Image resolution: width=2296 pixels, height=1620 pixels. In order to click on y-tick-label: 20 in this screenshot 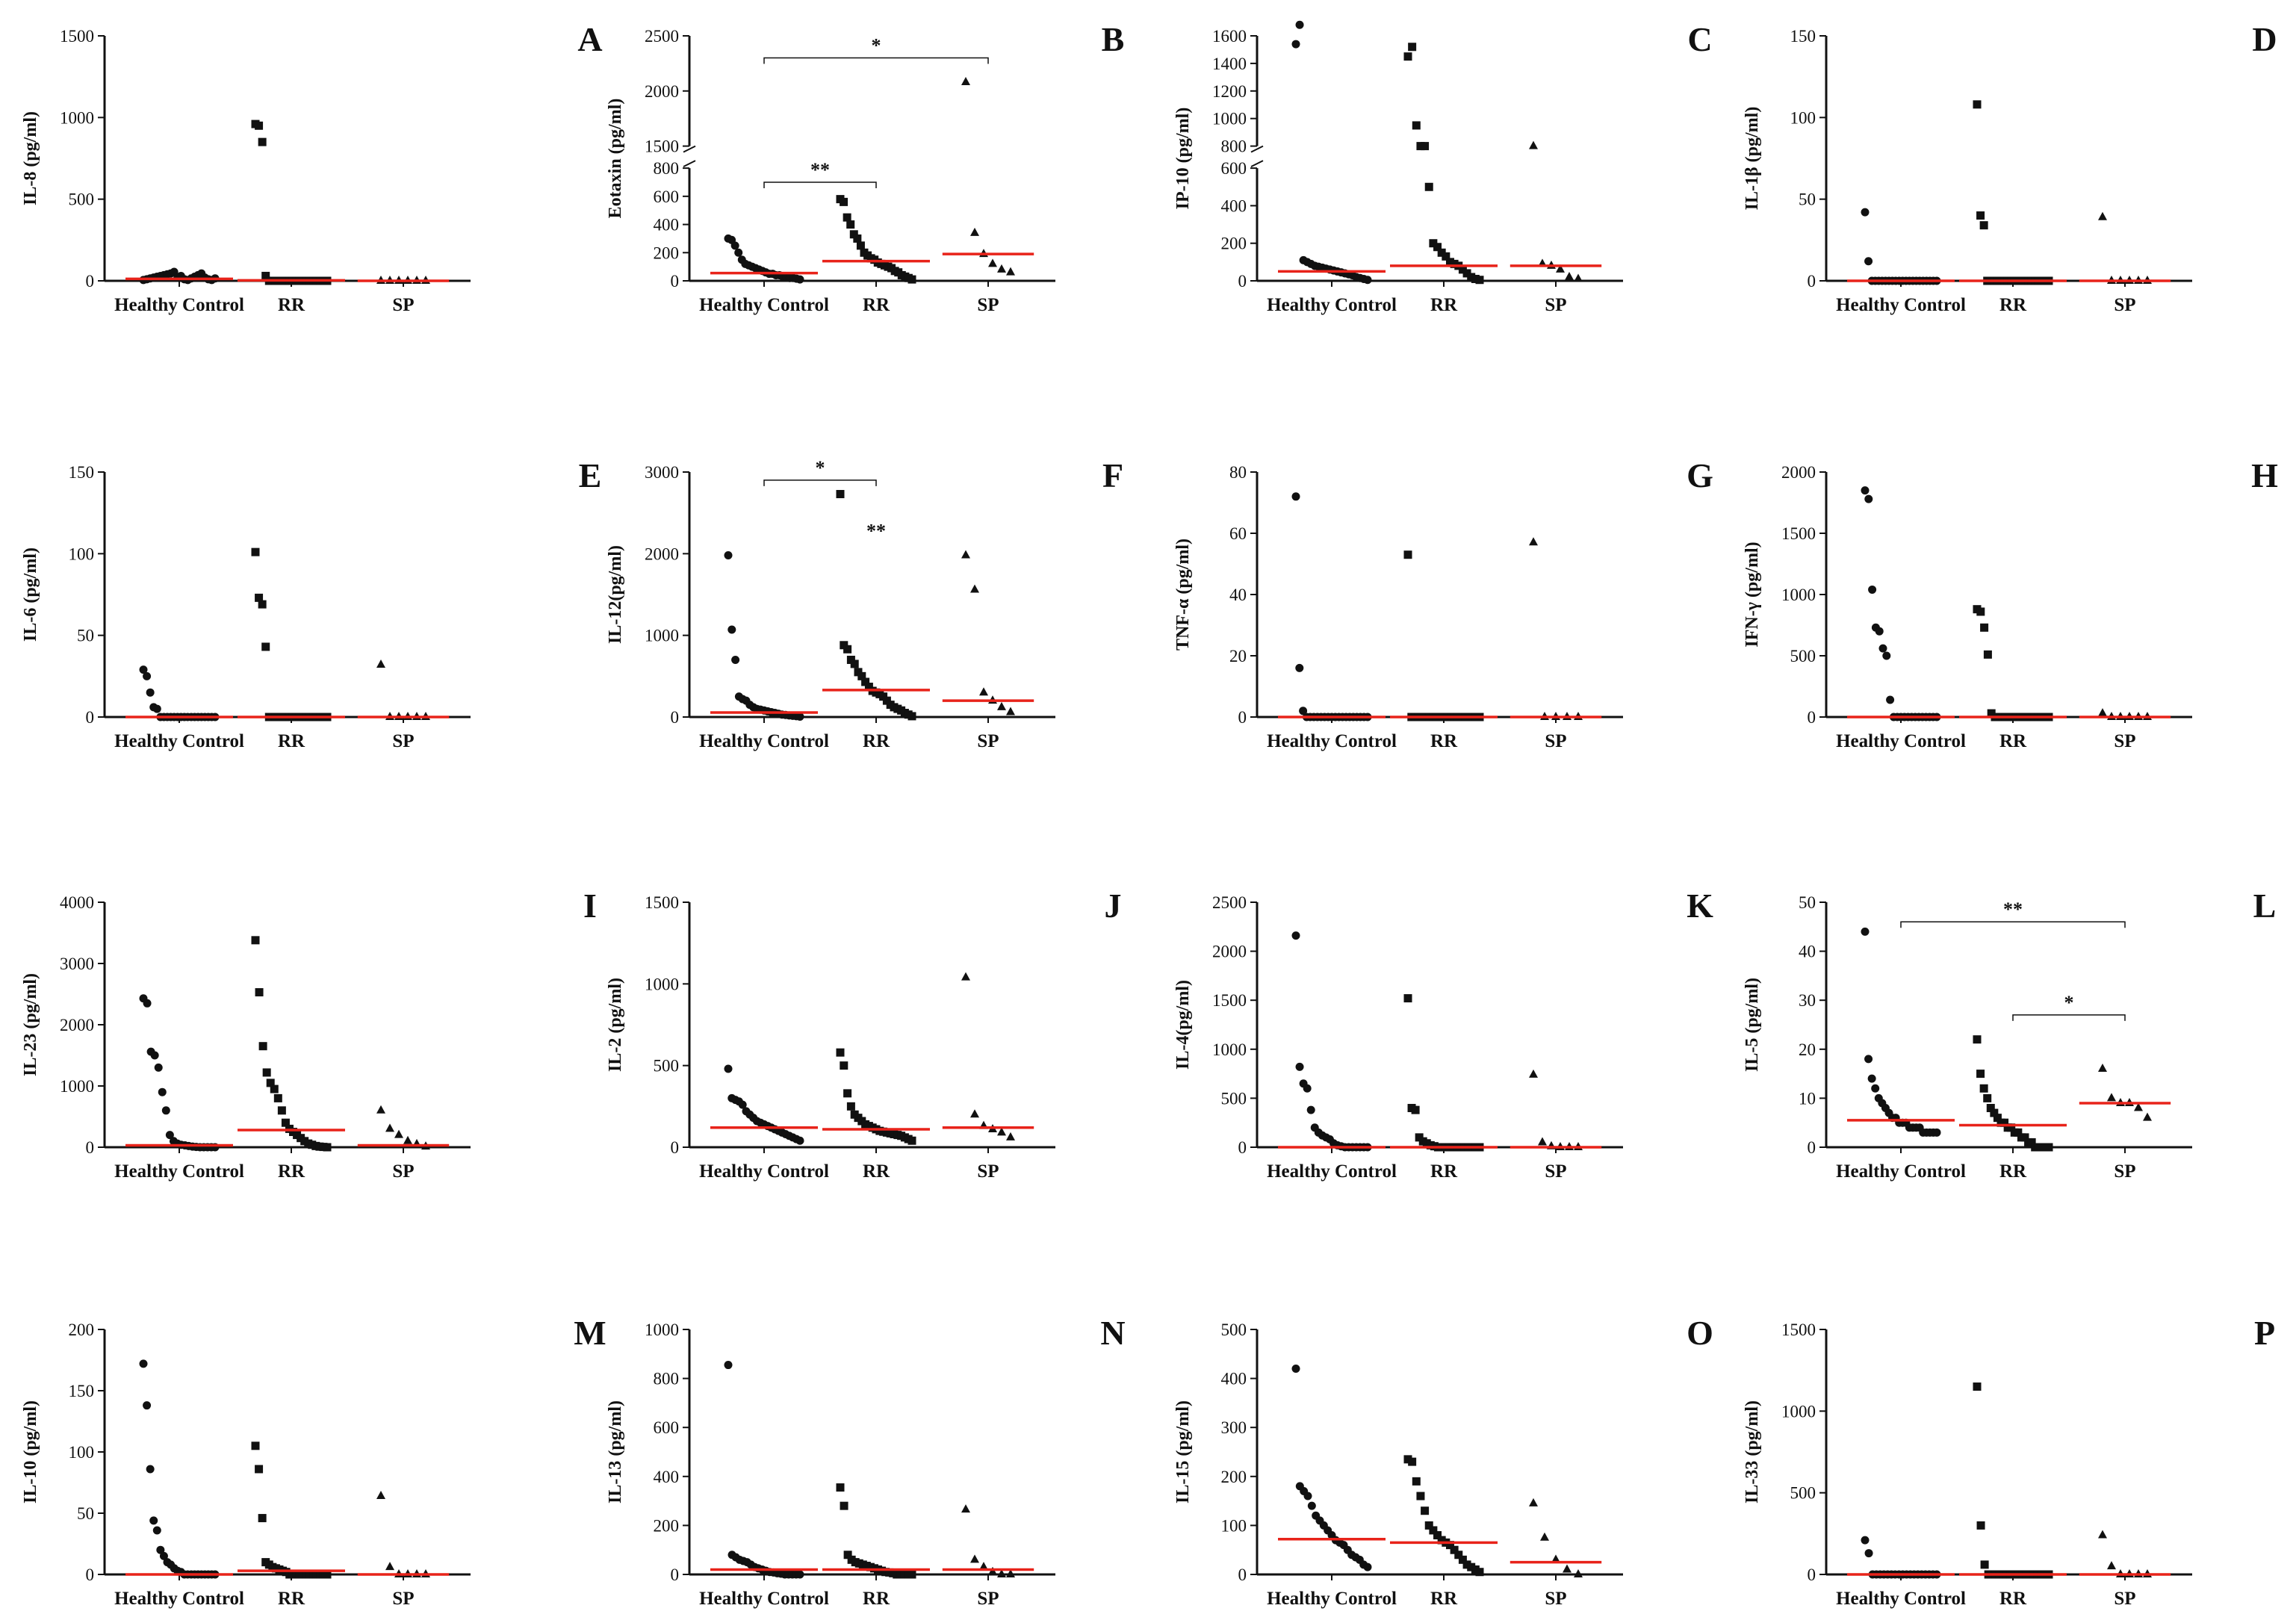, I will do `click(1807, 1049)`.